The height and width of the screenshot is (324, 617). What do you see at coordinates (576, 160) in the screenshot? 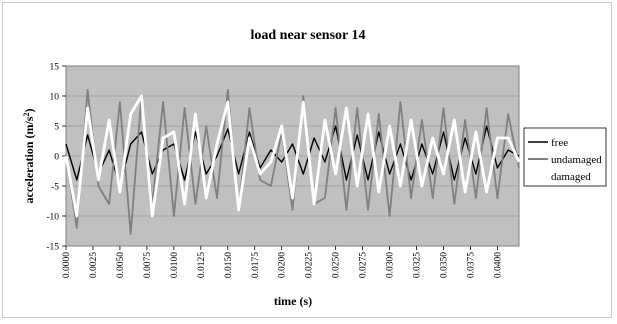
I see `legend-label-undamaged: undamaged` at bounding box center [576, 160].